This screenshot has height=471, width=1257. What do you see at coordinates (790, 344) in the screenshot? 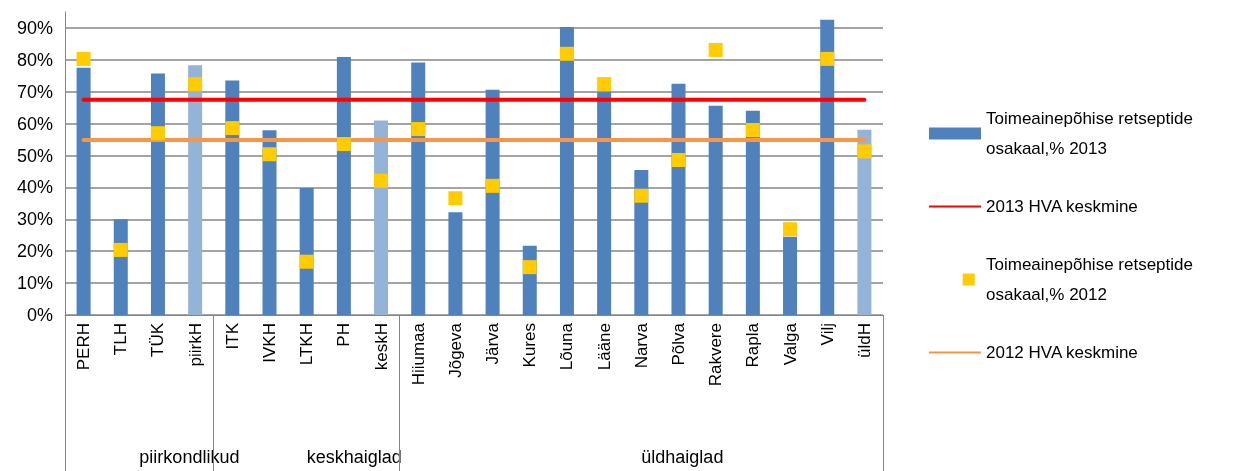
I see `x-tick-label: Valga` at bounding box center [790, 344].